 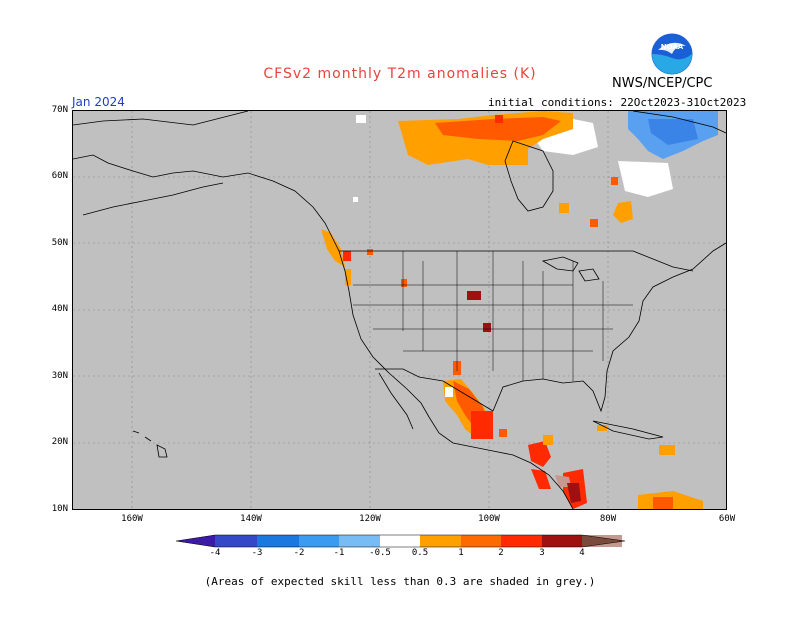 I want to click on lon-label-160w: 160W, so click(x=132, y=519).